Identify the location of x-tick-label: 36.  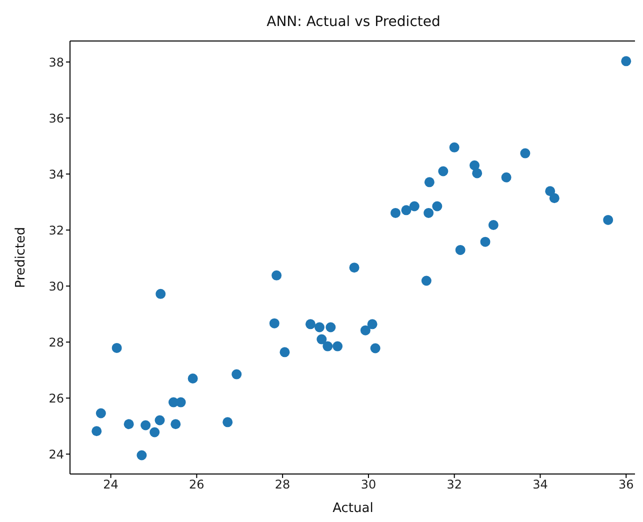
(626, 485).